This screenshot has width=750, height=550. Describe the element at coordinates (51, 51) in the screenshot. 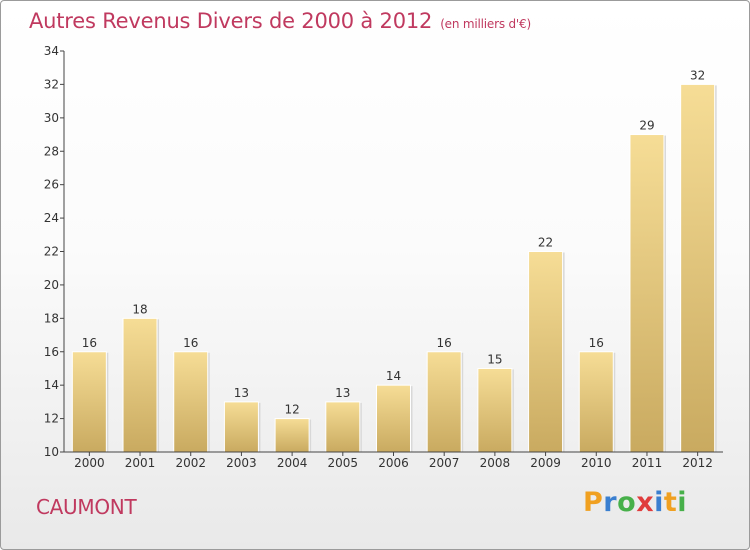

I see `y-tick-label-34: 34` at that location.